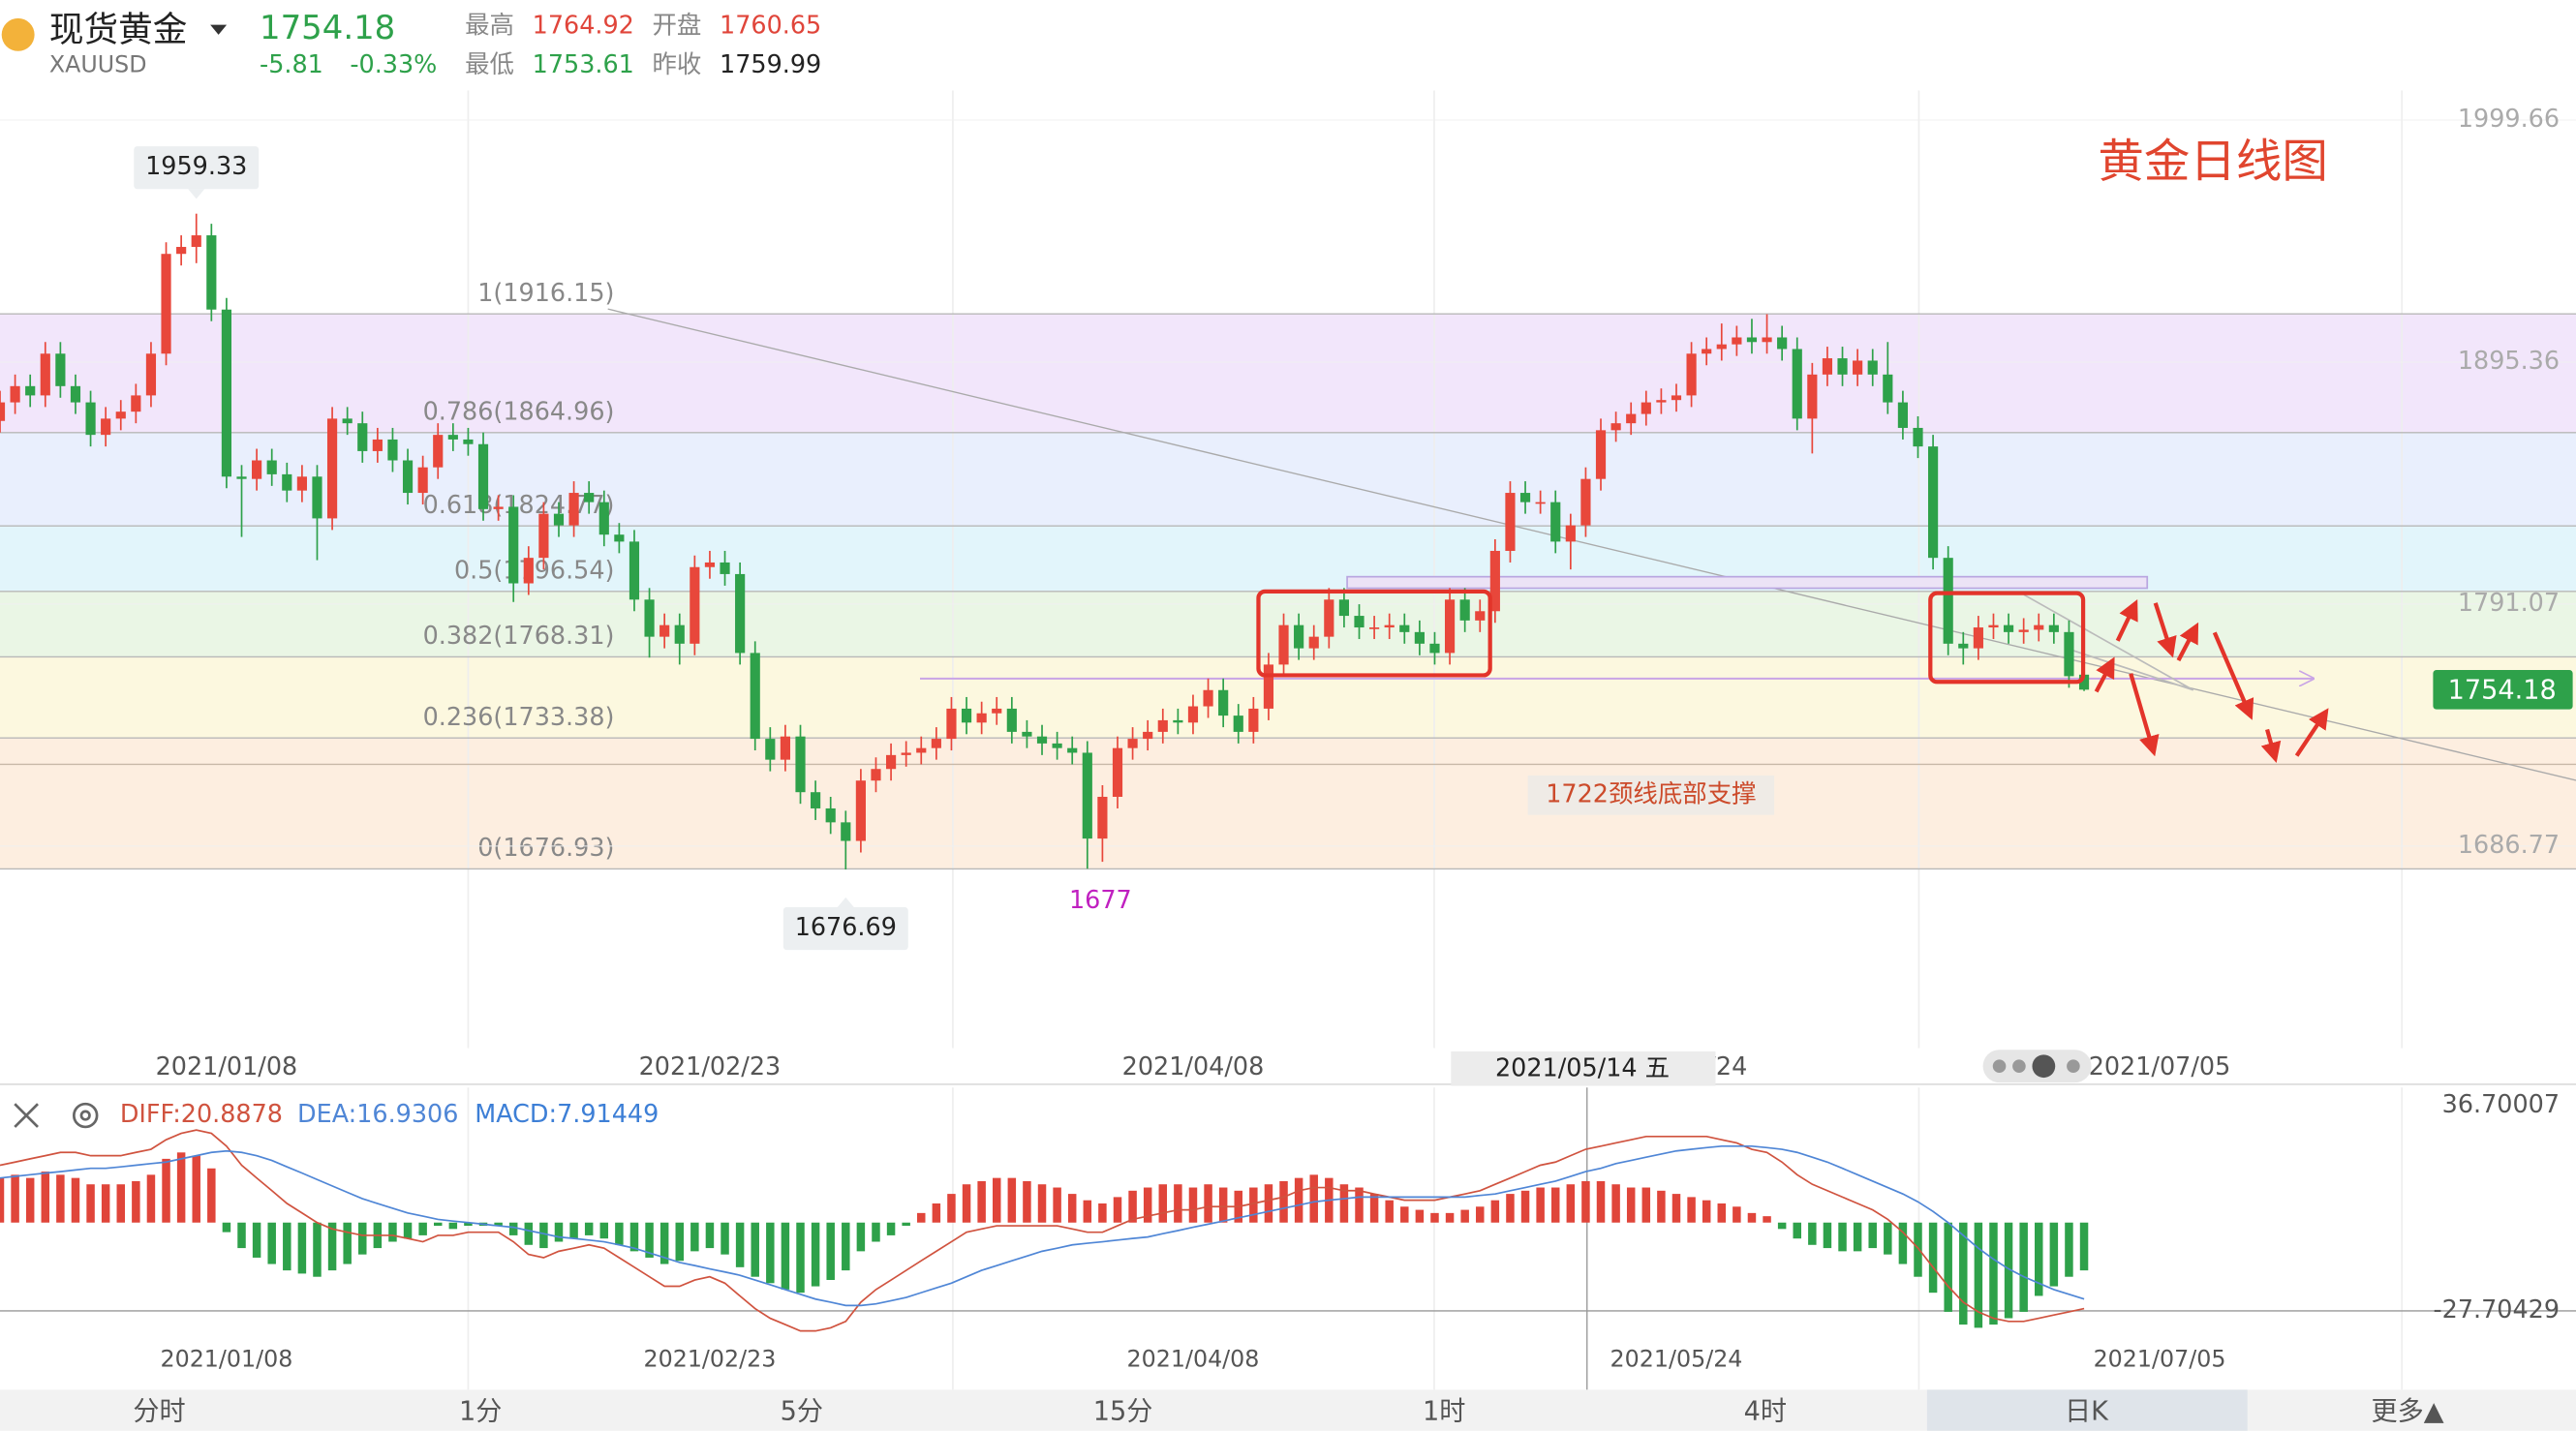  Describe the element at coordinates (2509, 844) in the screenshot. I see `y-tick-label: 1686.77` at that location.